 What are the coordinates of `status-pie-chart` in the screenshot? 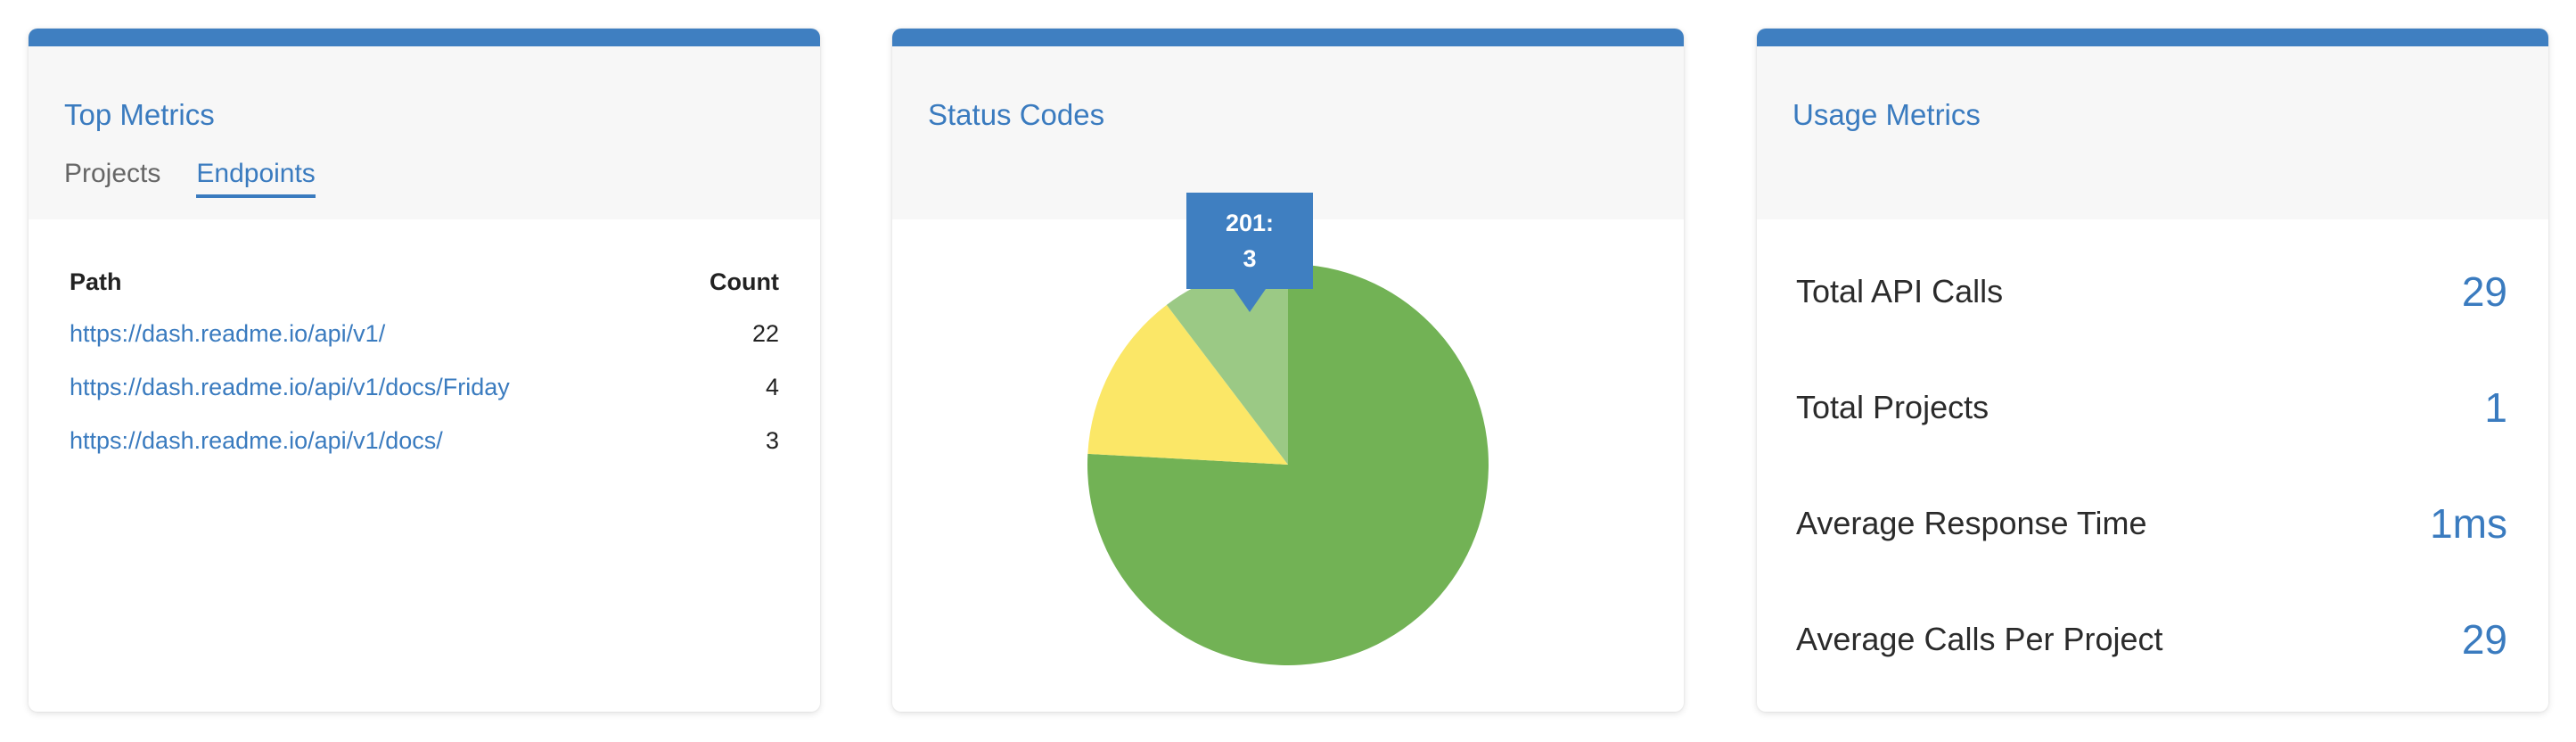 It's located at (1288, 465).